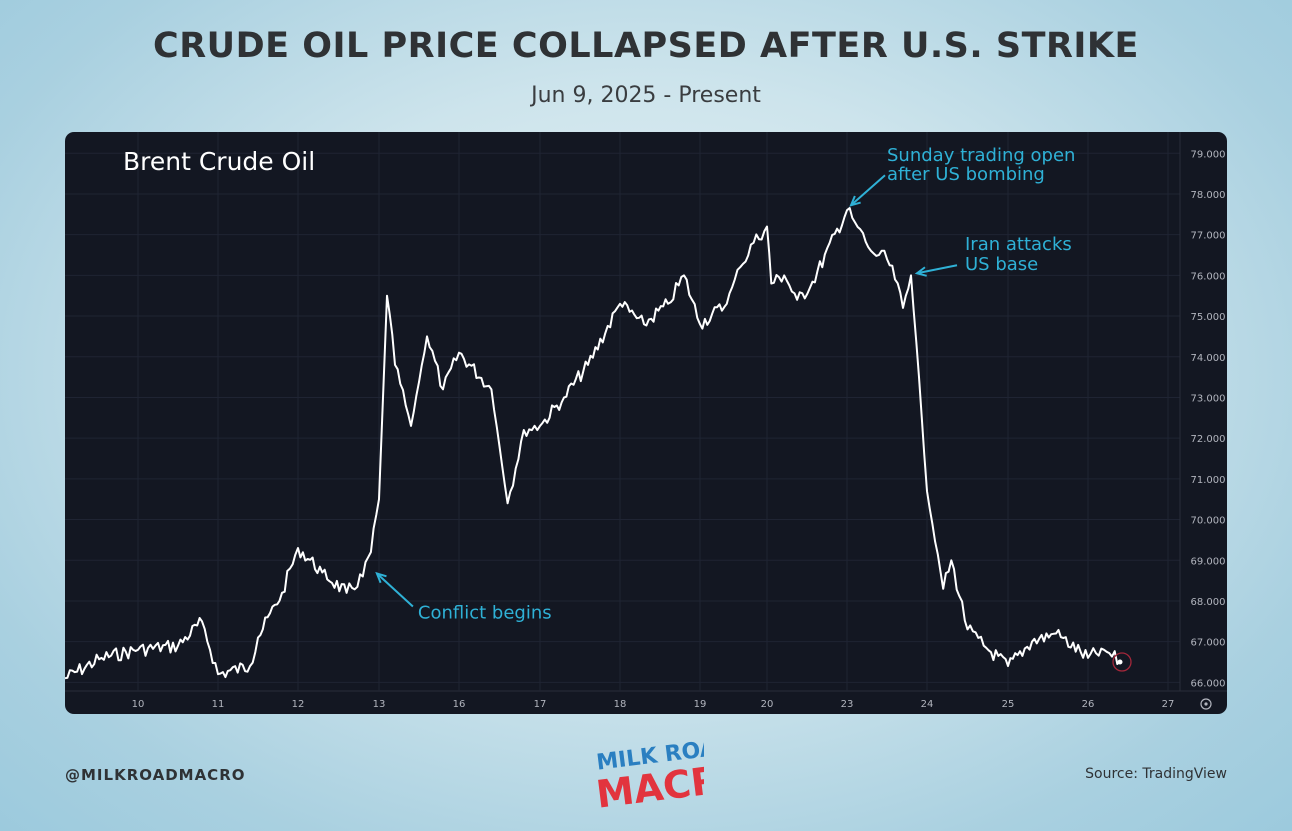 This screenshot has width=1292, height=831. I want to click on x-axis: 10 11 12 13 16 17 18 19 20 23 24 25 26 27, so click(653, 704).